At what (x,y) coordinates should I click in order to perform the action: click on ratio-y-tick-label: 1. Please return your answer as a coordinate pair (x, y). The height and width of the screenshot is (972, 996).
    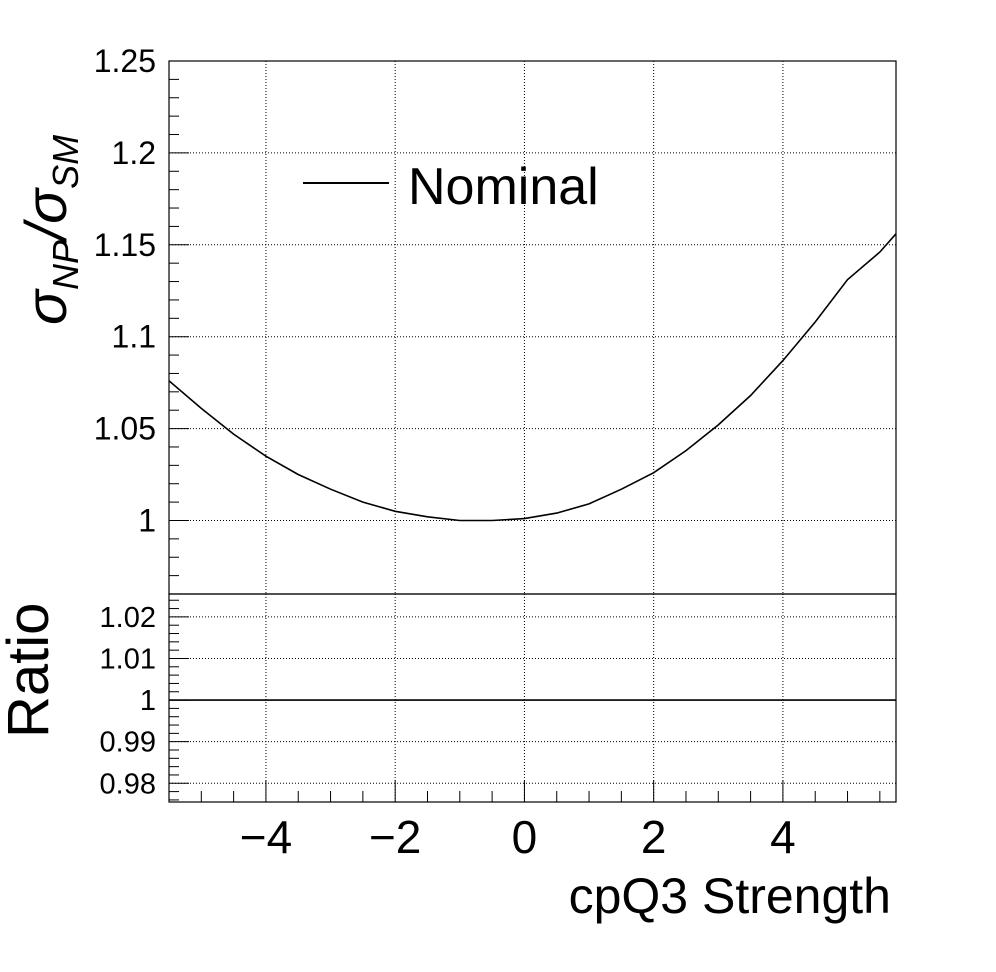
    Looking at the image, I should click on (148, 701).